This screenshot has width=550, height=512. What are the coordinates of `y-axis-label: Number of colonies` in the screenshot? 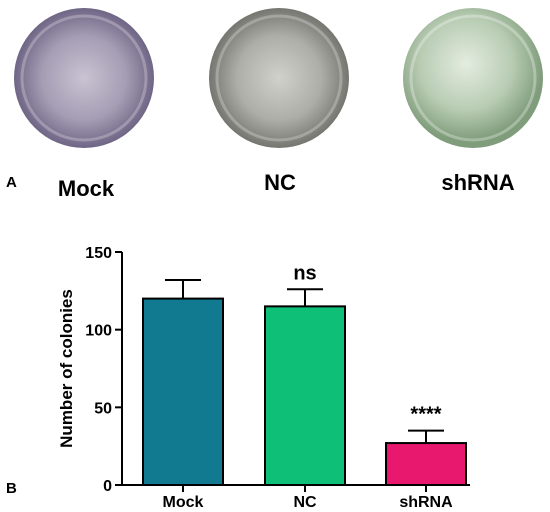 It's located at (66, 368).